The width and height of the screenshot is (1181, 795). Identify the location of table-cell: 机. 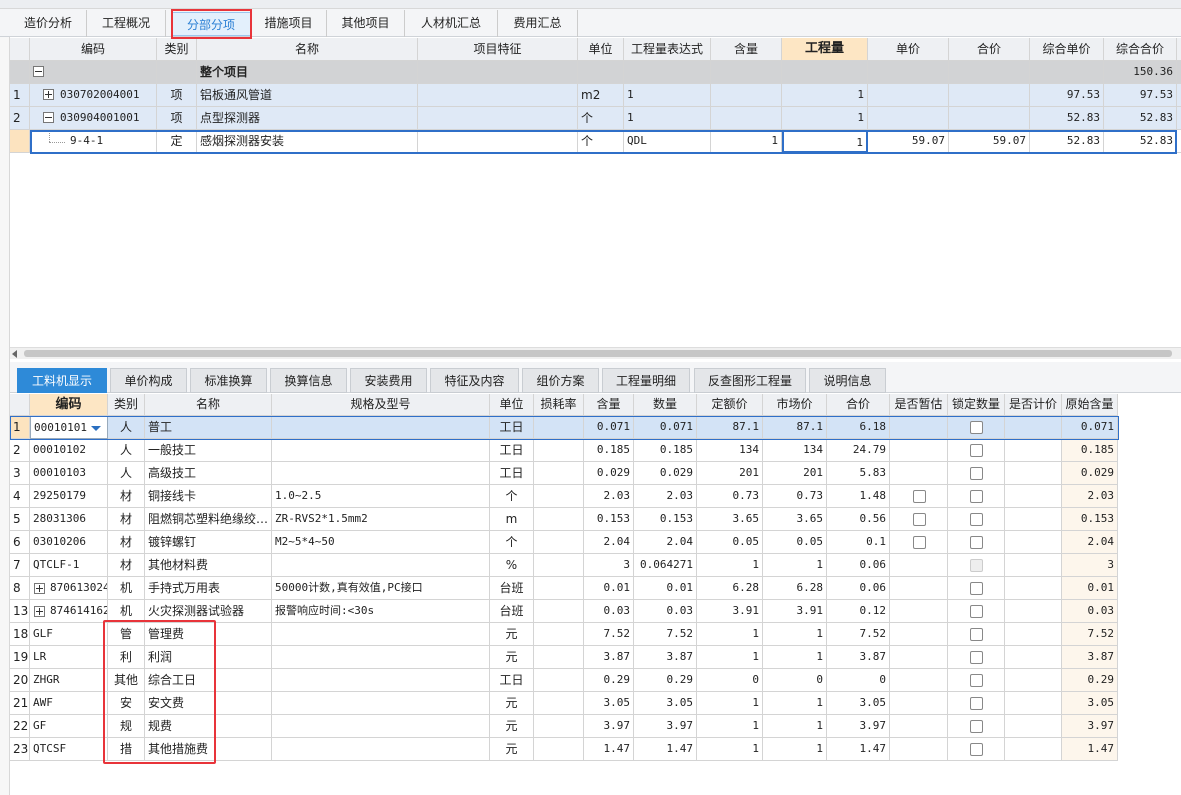
(126, 611).